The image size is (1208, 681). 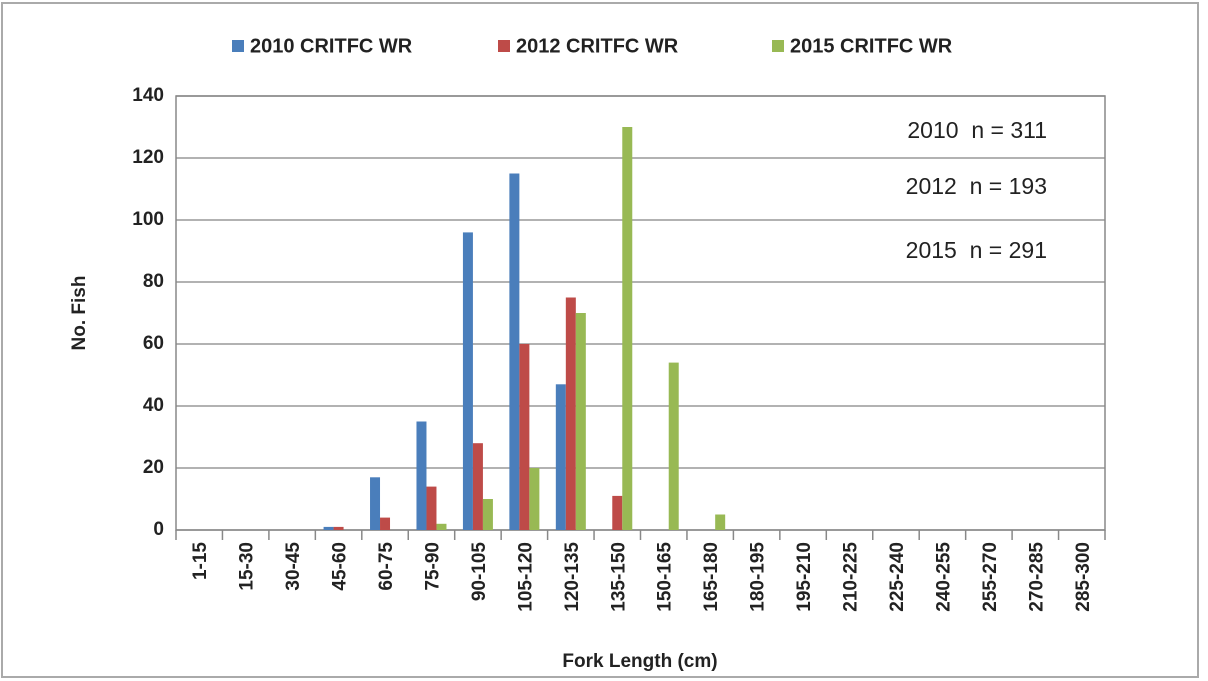 What do you see at coordinates (597, 46) in the screenshot?
I see `legend-label: 2012 CRITFC WR` at bounding box center [597, 46].